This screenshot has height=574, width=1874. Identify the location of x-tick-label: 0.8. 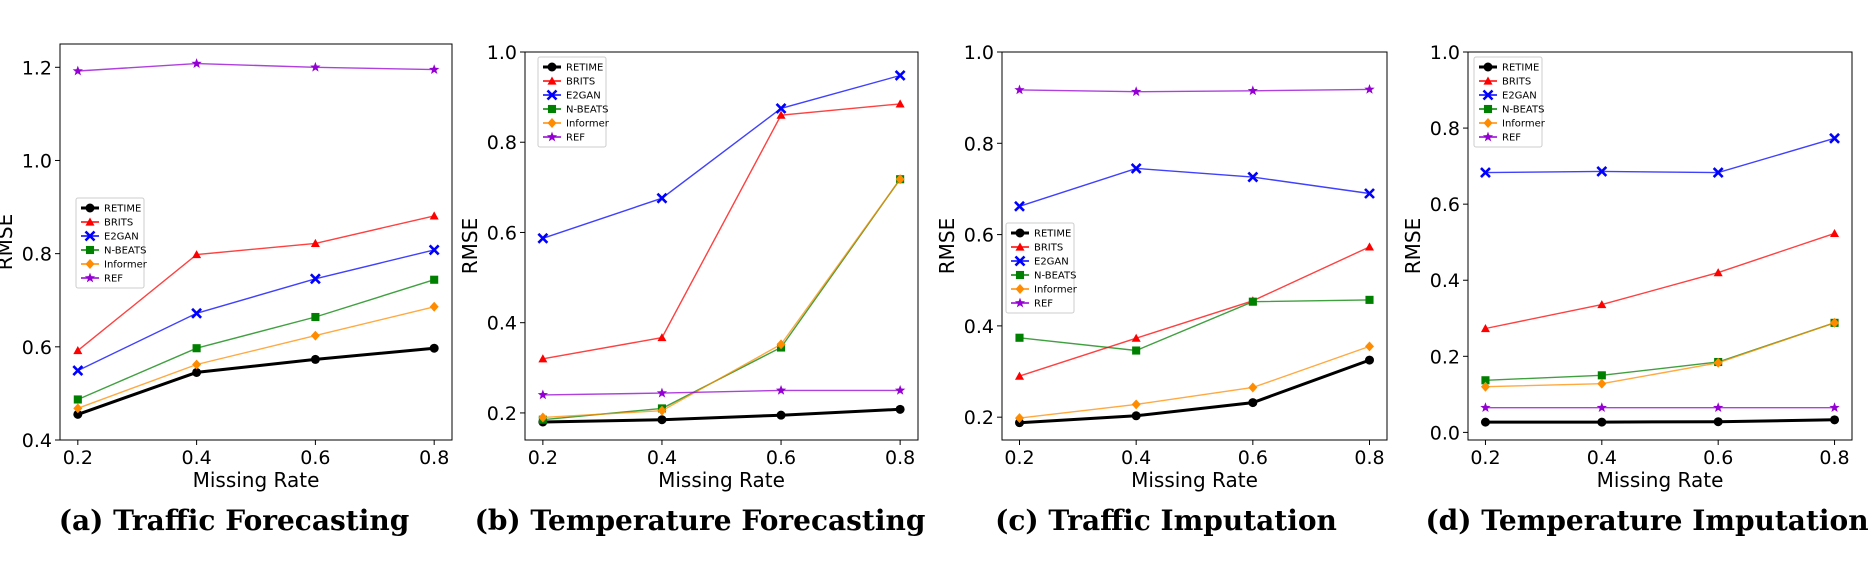
(1834, 458).